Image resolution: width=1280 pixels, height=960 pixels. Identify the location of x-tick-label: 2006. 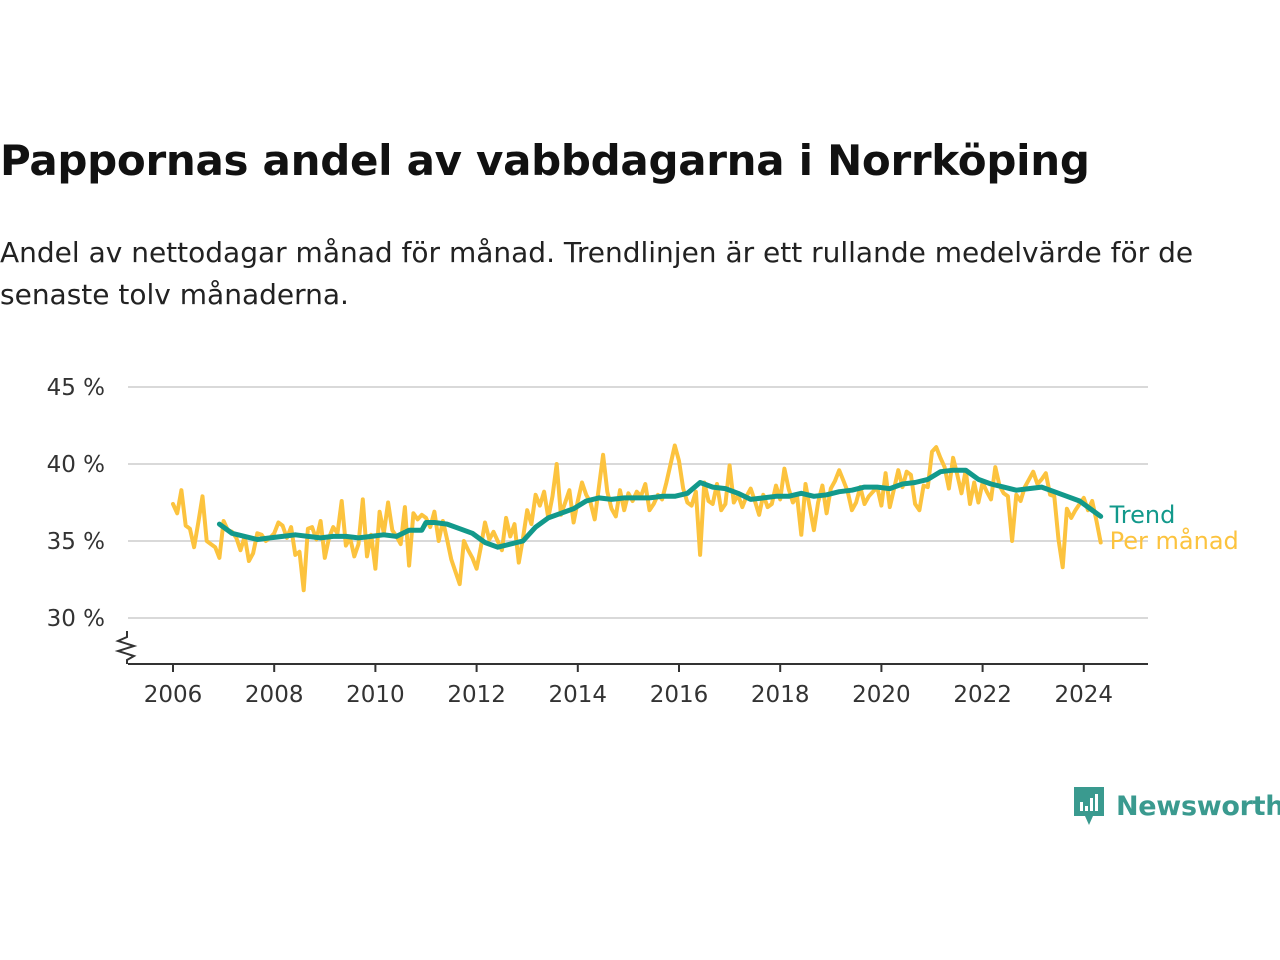
(173, 695).